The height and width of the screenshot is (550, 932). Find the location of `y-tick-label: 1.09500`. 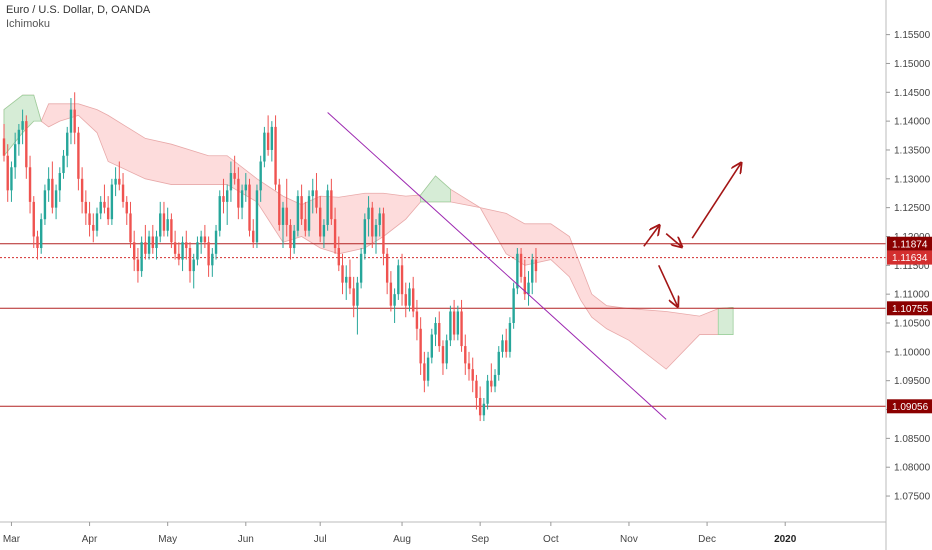

y-tick-label: 1.09500 is located at coordinates (912, 381).